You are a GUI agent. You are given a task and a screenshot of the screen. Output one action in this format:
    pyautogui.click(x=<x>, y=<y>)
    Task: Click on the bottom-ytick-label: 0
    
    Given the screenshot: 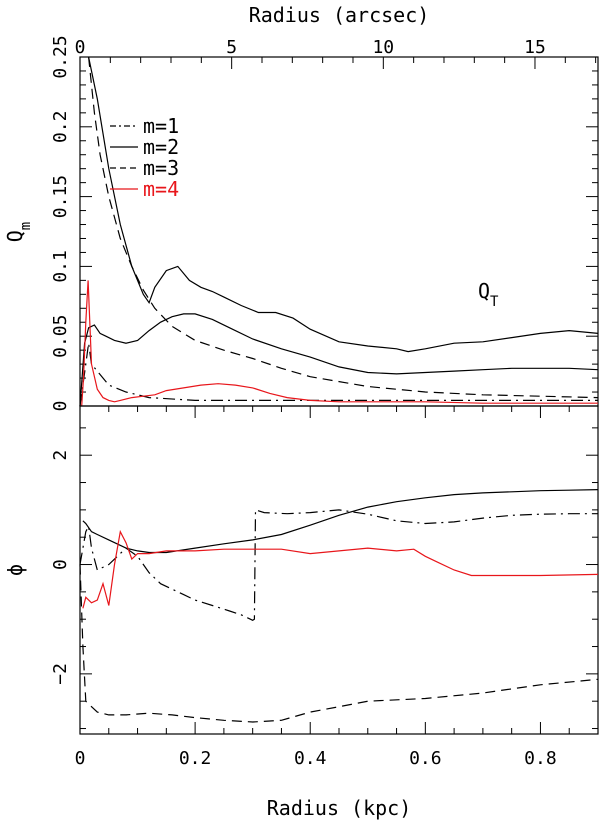 What is the action you would take?
    pyautogui.click(x=60, y=564)
    